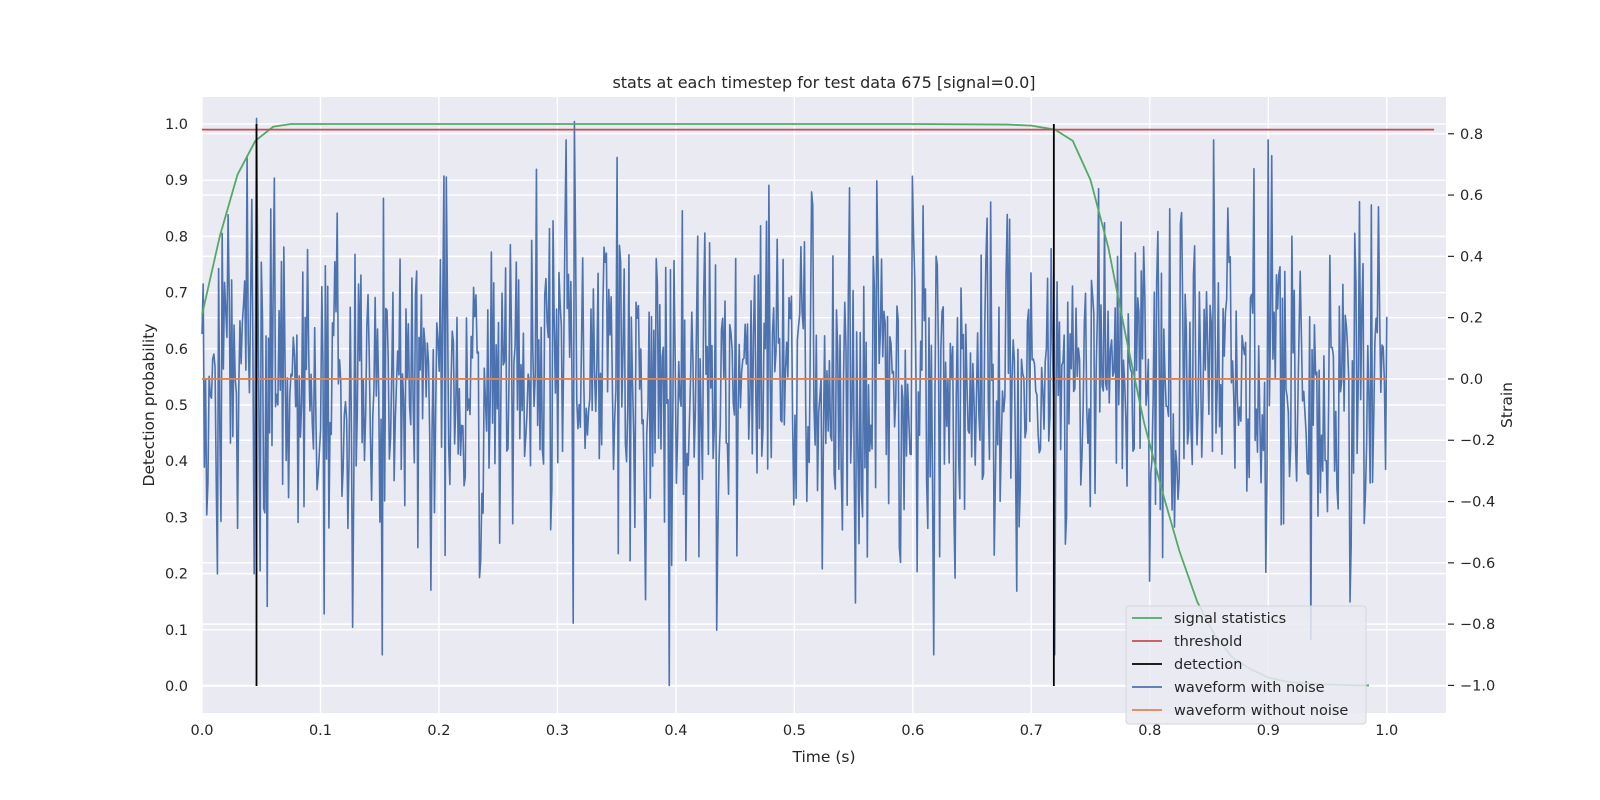 The height and width of the screenshot is (800, 1600). I want to click on y-tick-label: 1.0, so click(176, 125).